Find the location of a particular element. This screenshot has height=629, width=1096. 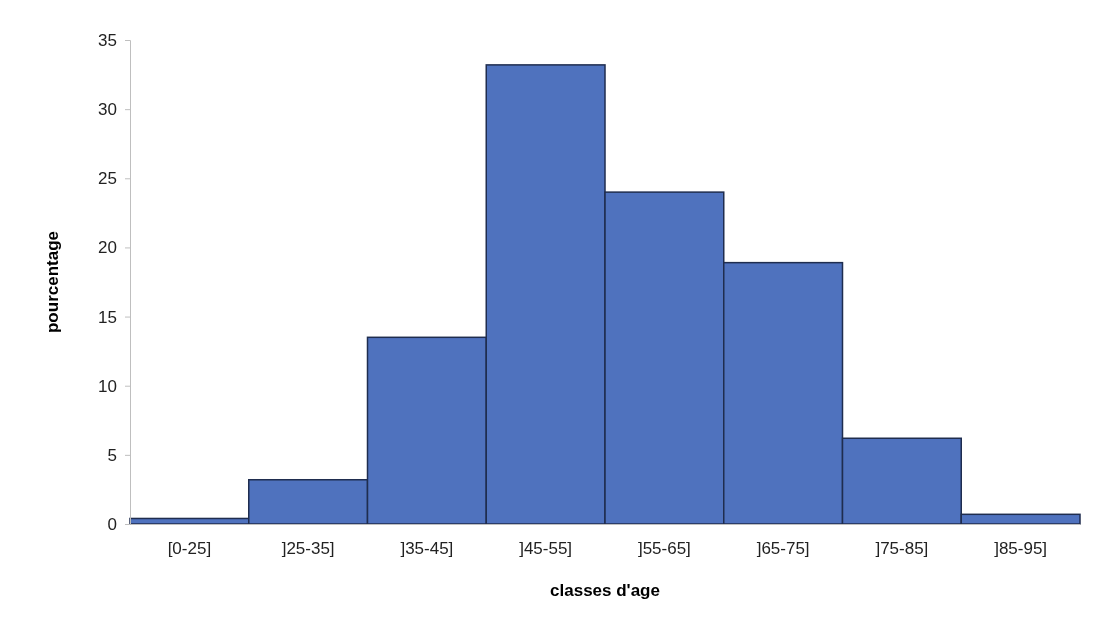

y-tick-label: 10 is located at coordinates (107, 386).